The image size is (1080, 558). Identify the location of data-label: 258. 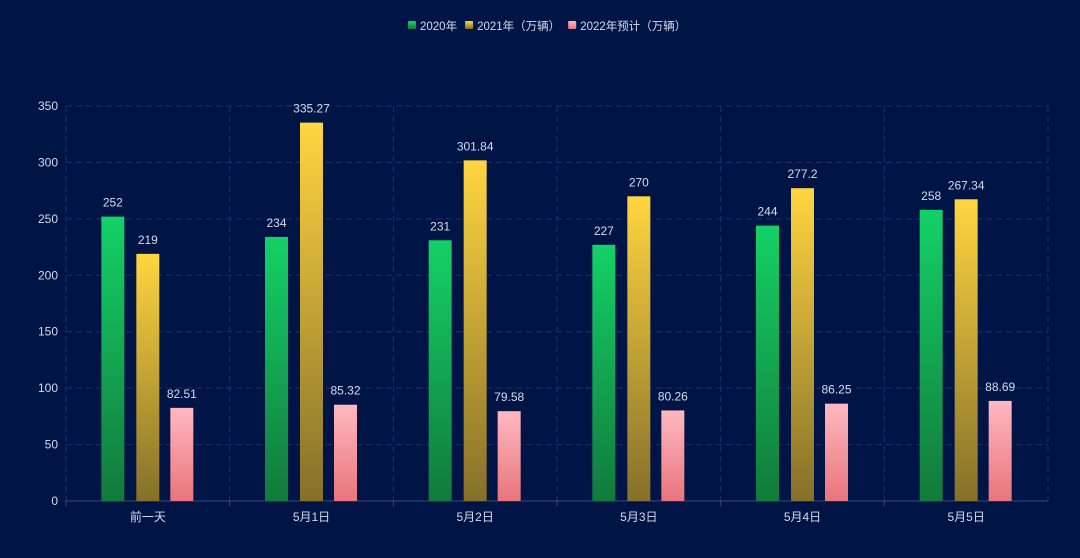
(931, 196).